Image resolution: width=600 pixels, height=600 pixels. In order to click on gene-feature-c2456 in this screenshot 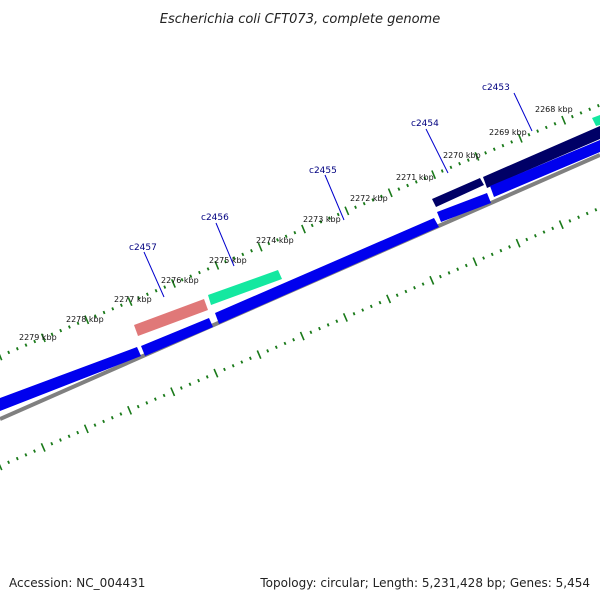, I will do `click(245, 287)`.